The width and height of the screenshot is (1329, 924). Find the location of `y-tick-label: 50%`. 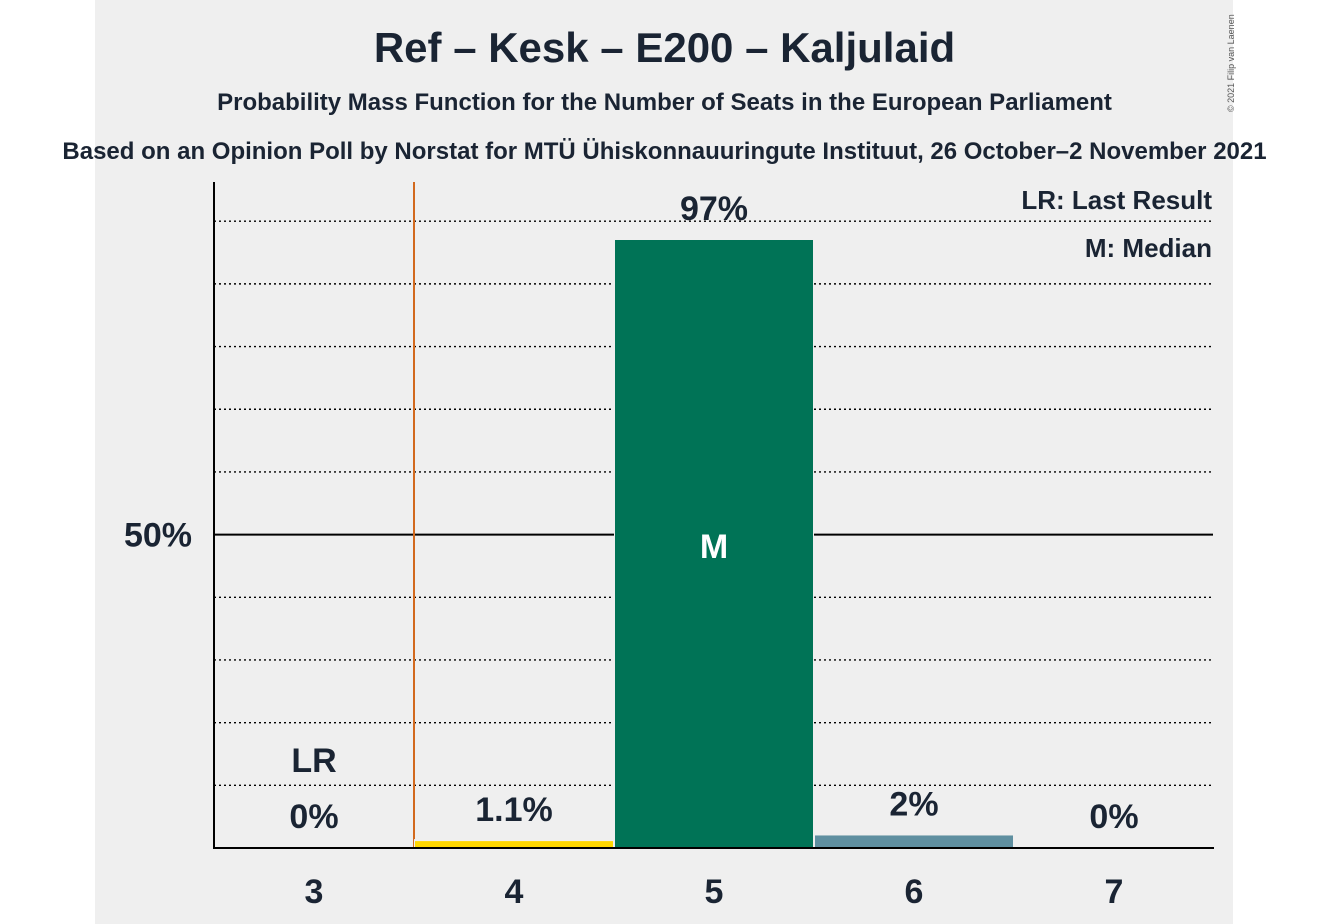

y-tick-label: 50% is located at coordinates (158, 536).